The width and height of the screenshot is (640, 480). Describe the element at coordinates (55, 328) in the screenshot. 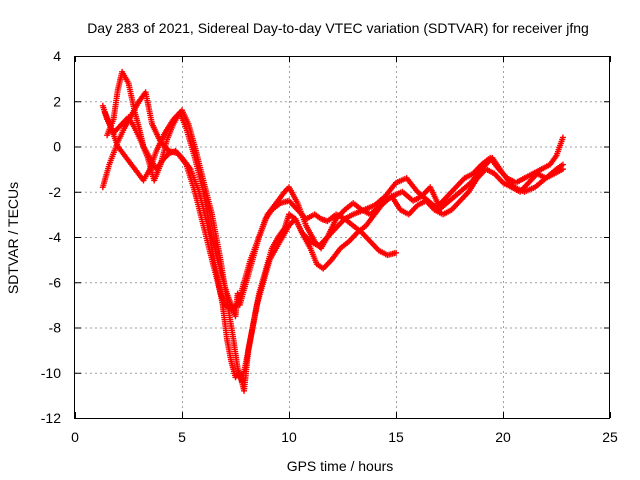

I see `y-tick-label: -8` at that location.